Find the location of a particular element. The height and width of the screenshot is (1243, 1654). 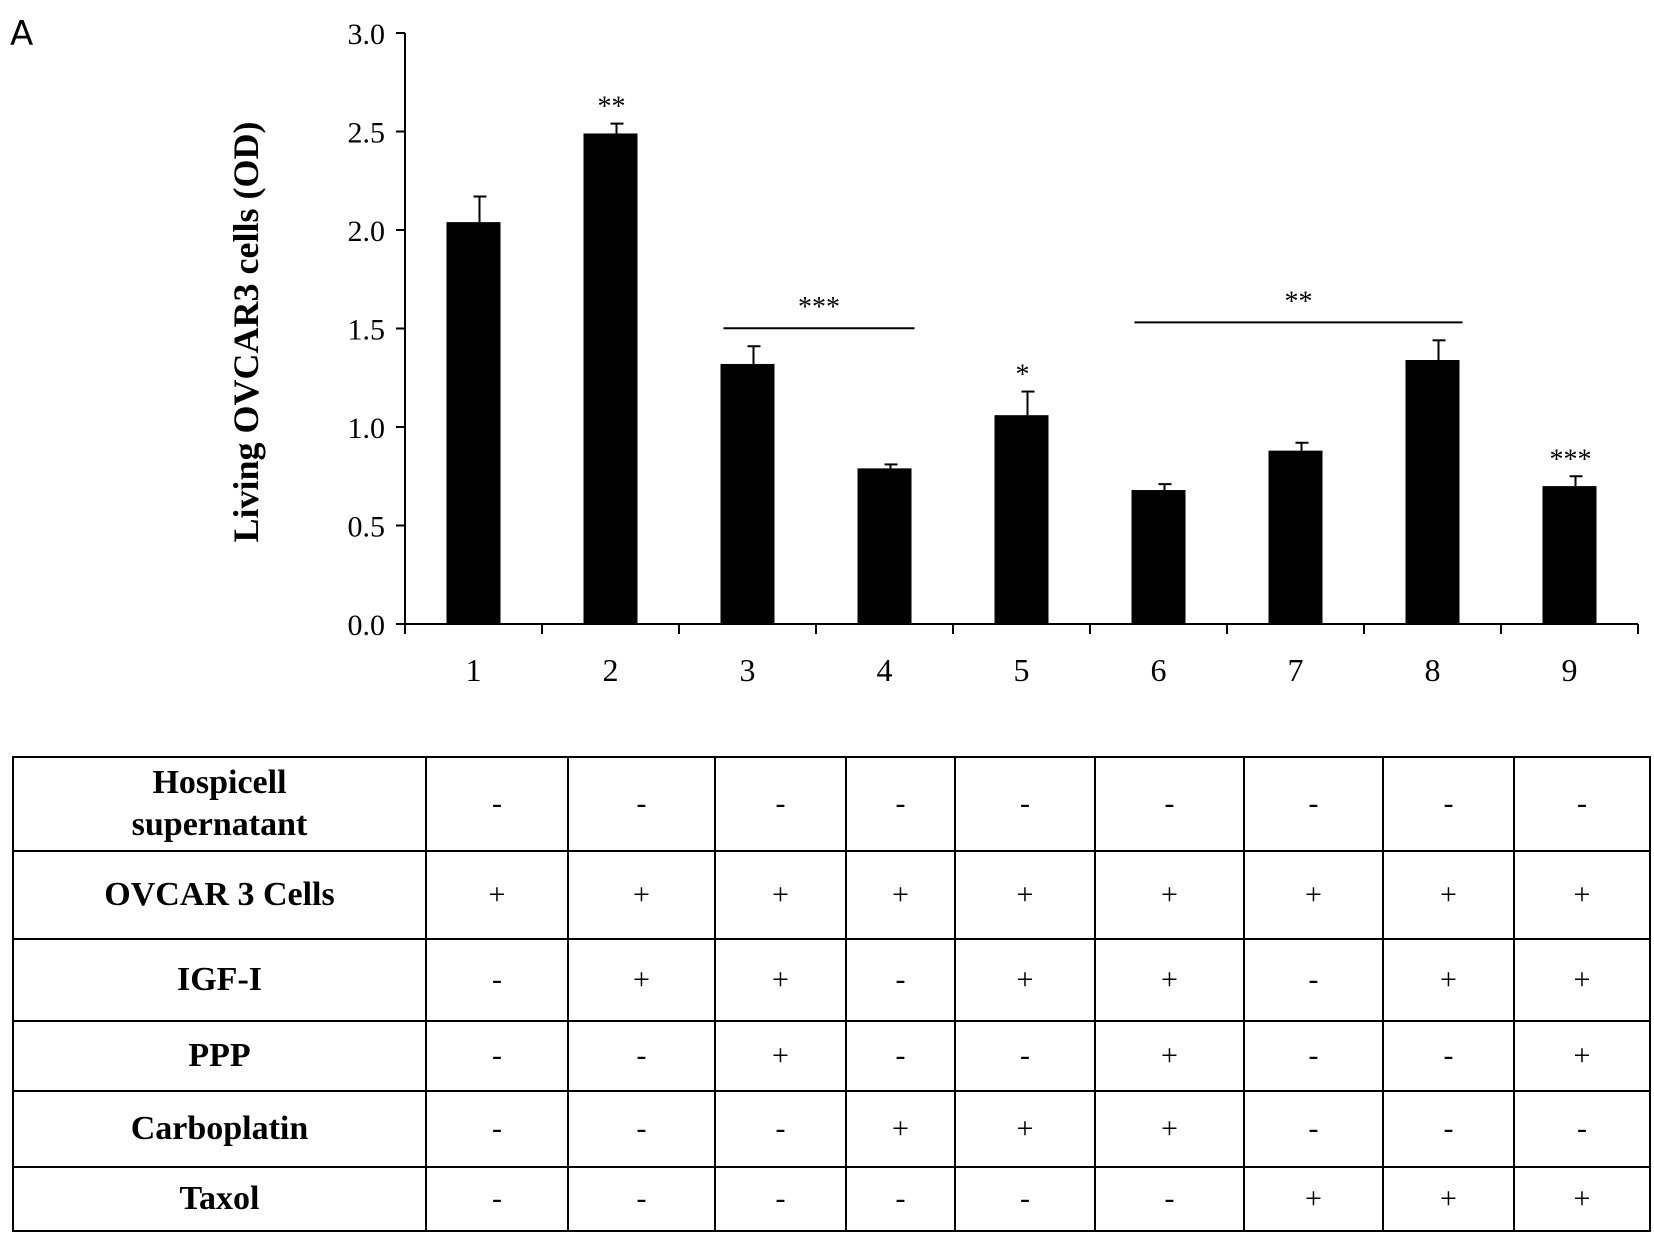

condition-row: OVCAR 3 Cells + + + + + + + + + is located at coordinates (831, 895).